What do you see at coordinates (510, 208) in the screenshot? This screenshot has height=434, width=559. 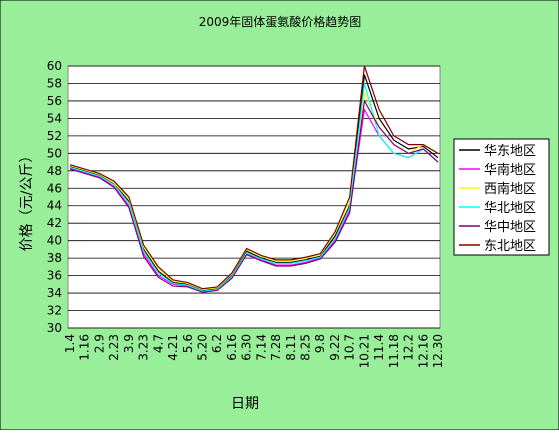 I see `legend-label: 华北地区` at bounding box center [510, 208].